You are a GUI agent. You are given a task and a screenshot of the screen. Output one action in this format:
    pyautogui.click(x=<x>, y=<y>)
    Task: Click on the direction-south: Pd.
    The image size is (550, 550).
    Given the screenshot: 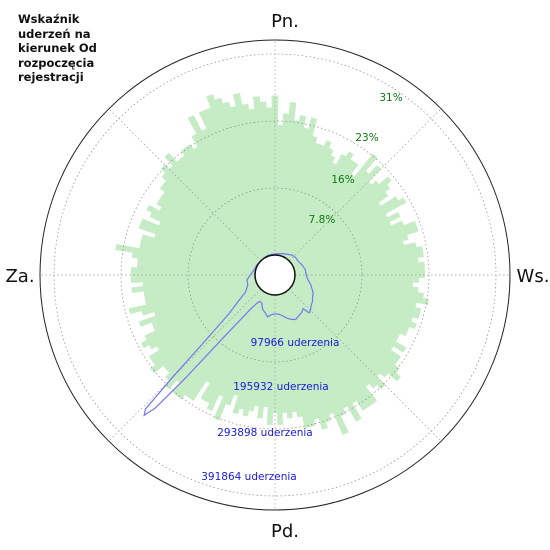 What is the action you would take?
    pyautogui.click(x=285, y=531)
    